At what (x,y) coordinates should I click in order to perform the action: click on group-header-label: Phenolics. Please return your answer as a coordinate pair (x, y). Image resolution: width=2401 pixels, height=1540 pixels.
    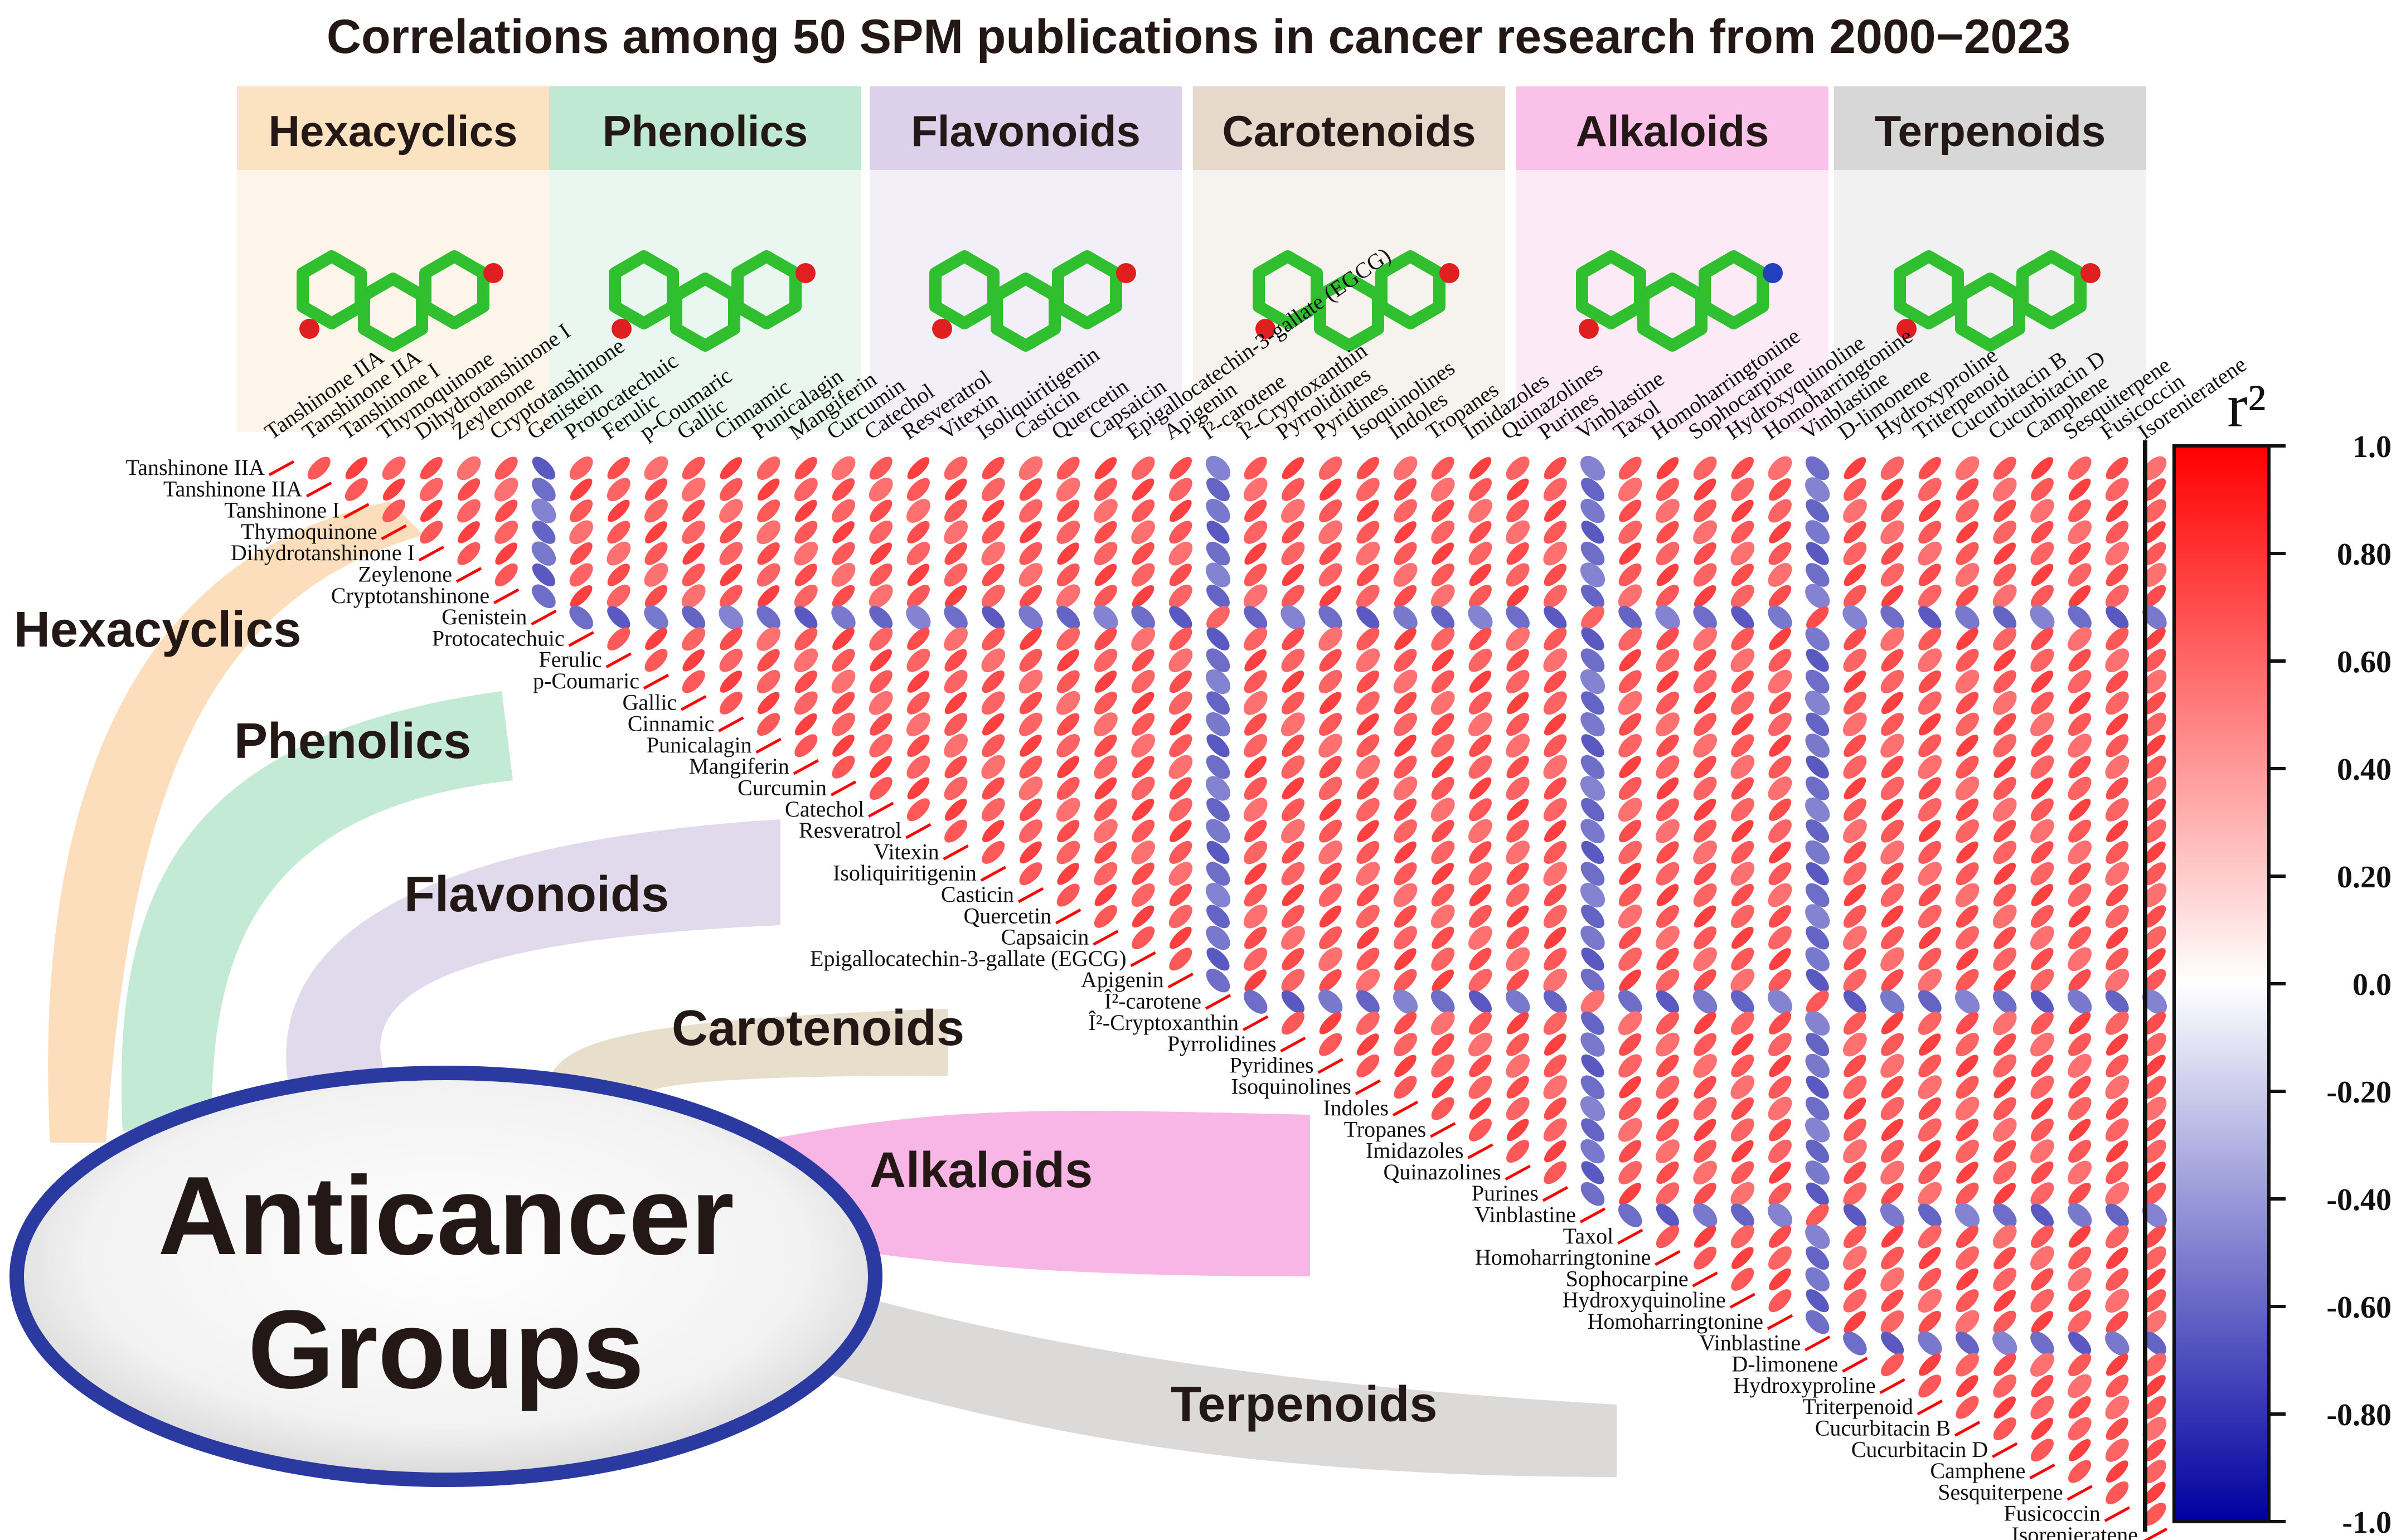
    Looking at the image, I should click on (705, 131).